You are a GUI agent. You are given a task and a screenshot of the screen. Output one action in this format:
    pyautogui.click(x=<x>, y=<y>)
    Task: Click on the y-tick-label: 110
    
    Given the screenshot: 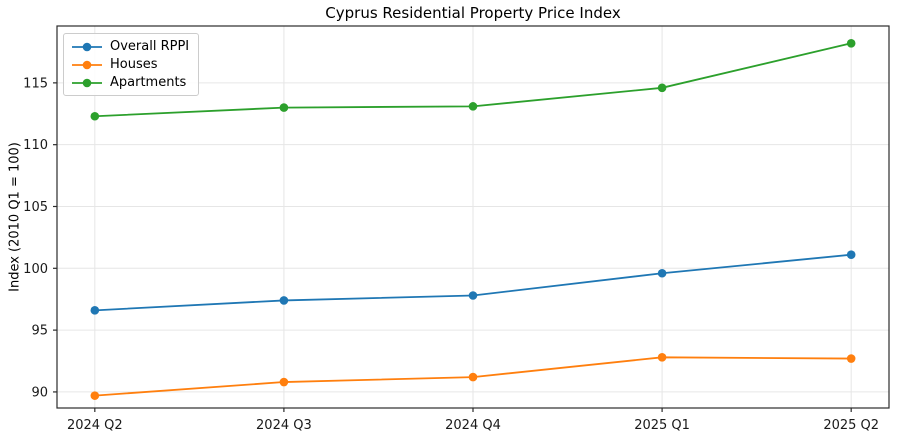 What is the action you would take?
    pyautogui.click(x=35, y=145)
    